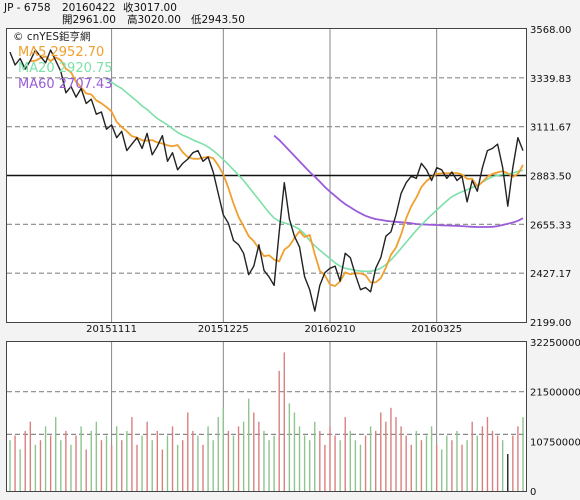 Image resolution: width=580 pixels, height=500 pixels. What do you see at coordinates (550, 128) in the screenshot?
I see `y-tick-label: 3111.67` at bounding box center [550, 128].